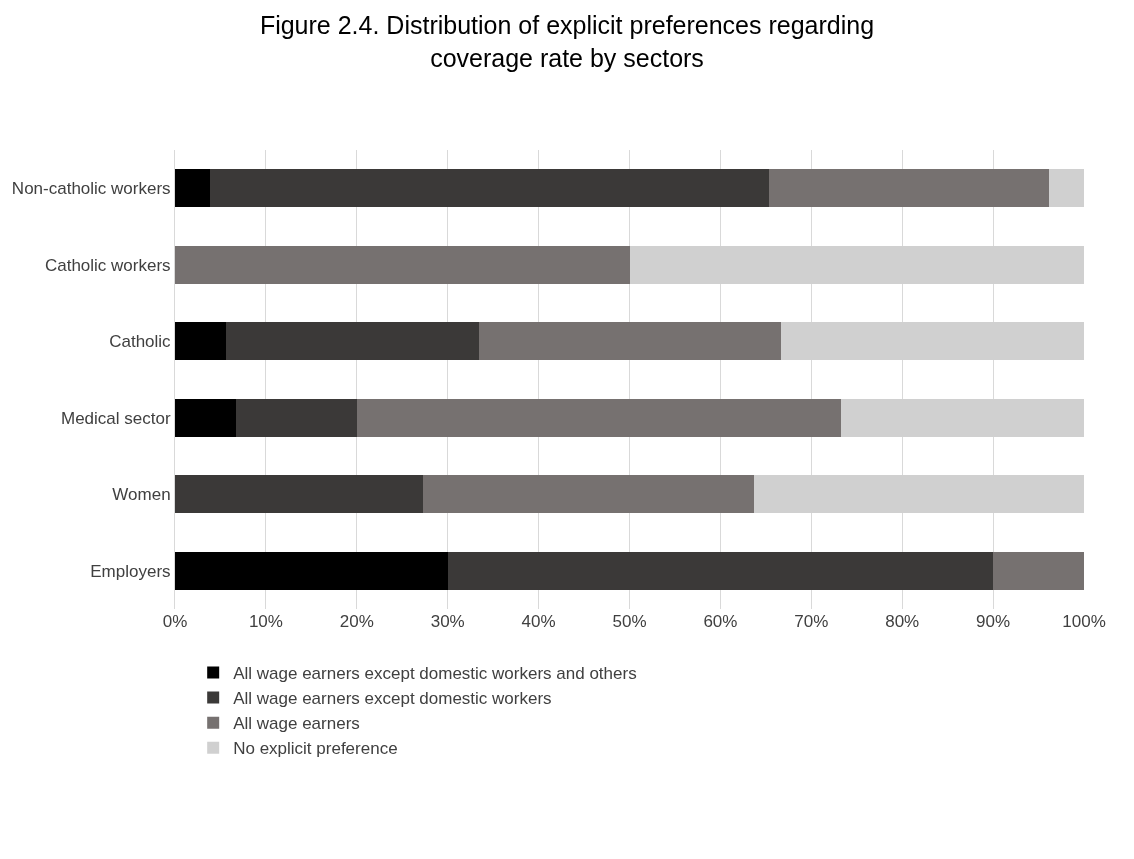 The width and height of the screenshot is (1134, 859). What do you see at coordinates (902, 621) in the screenshot?
I see `x-tick-label: 80%` at bounding box center [902, 621].